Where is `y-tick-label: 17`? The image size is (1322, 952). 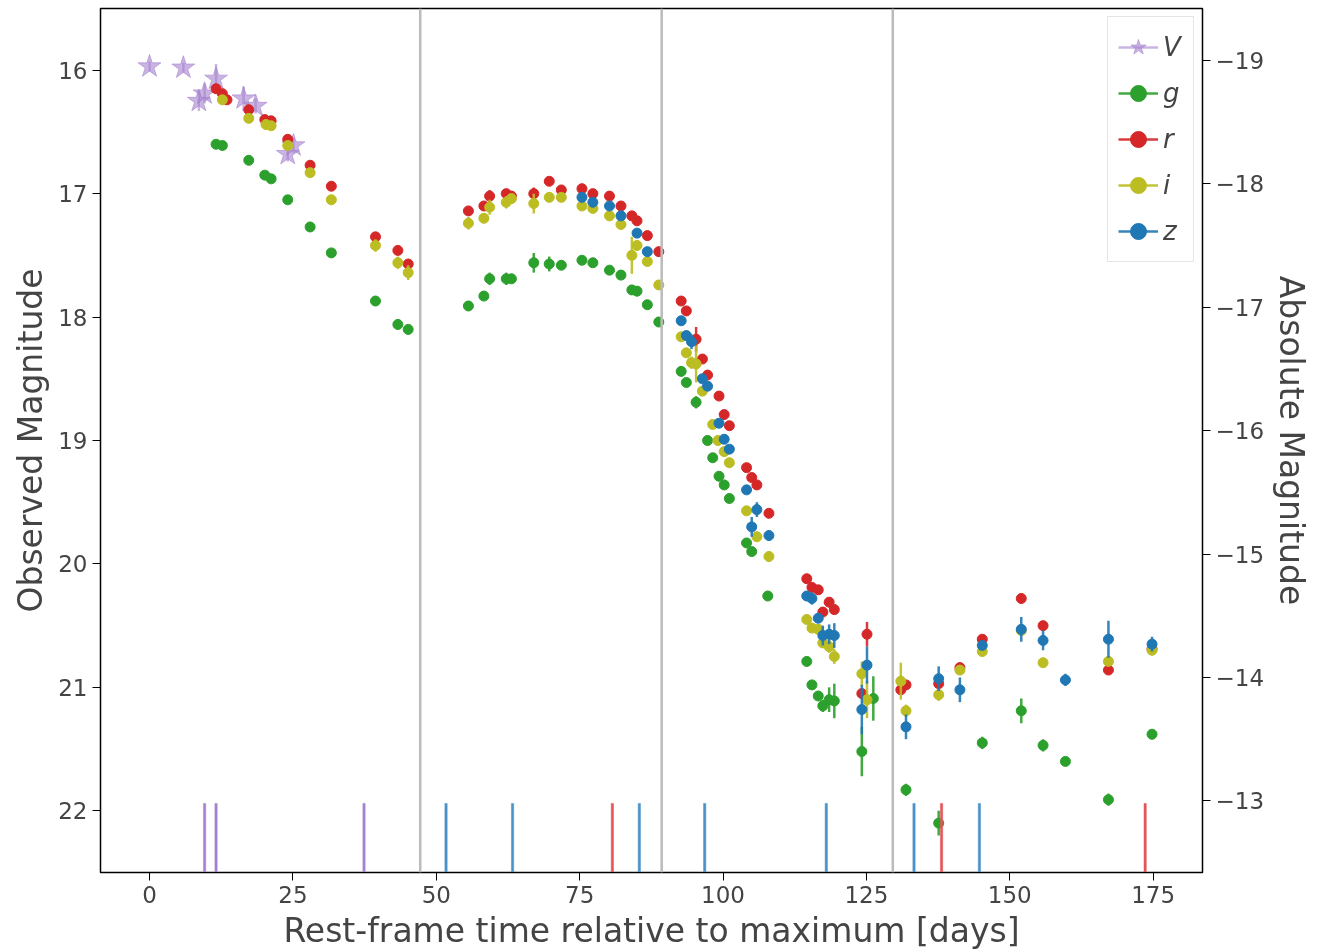
y-tick-label: 17 is located at coordinates (73, 194).